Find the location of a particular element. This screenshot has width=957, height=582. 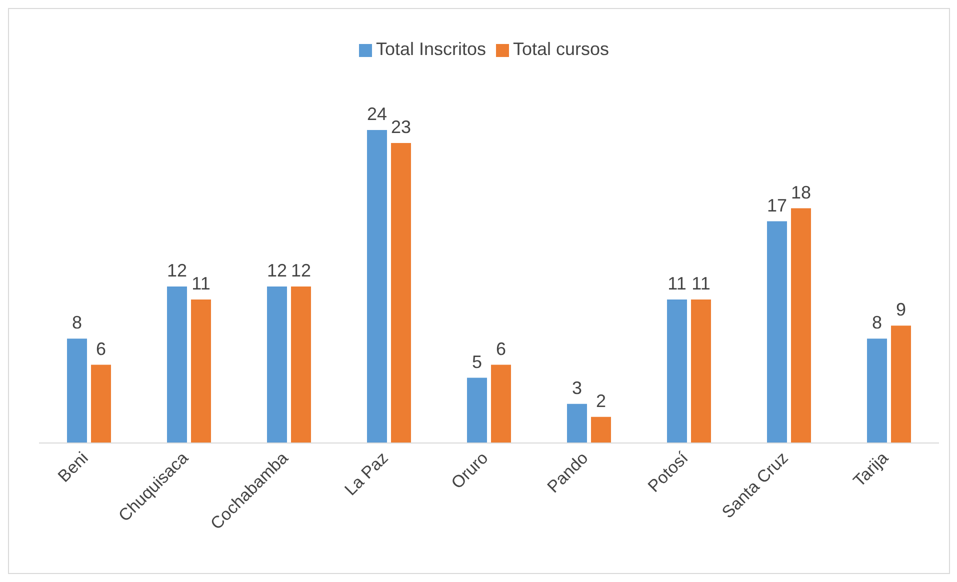

data-label: 9 is located at coordinates (901, 310).